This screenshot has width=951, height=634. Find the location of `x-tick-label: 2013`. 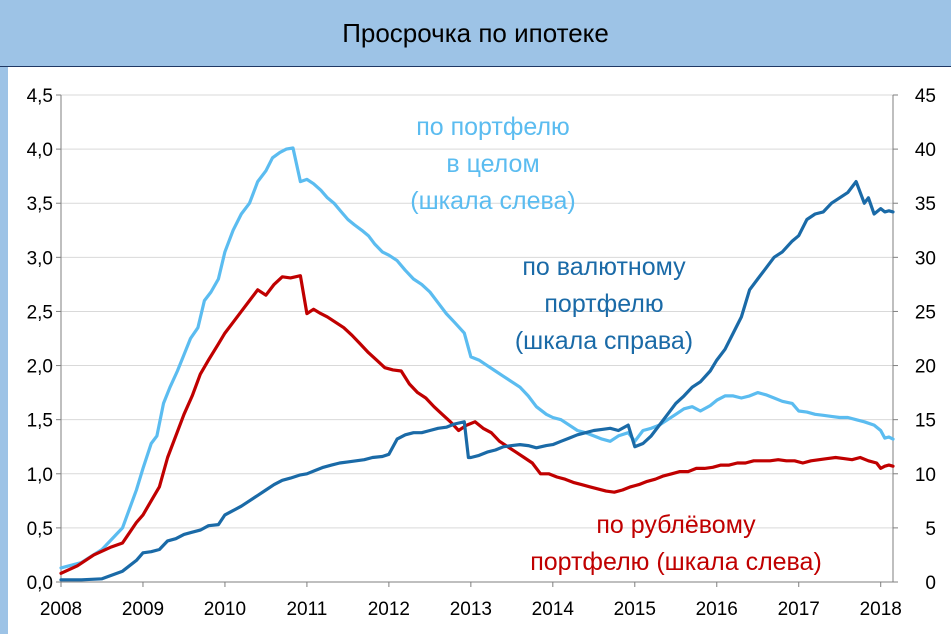

x-tick-label: 2013 is located at coordinates (471, 609).